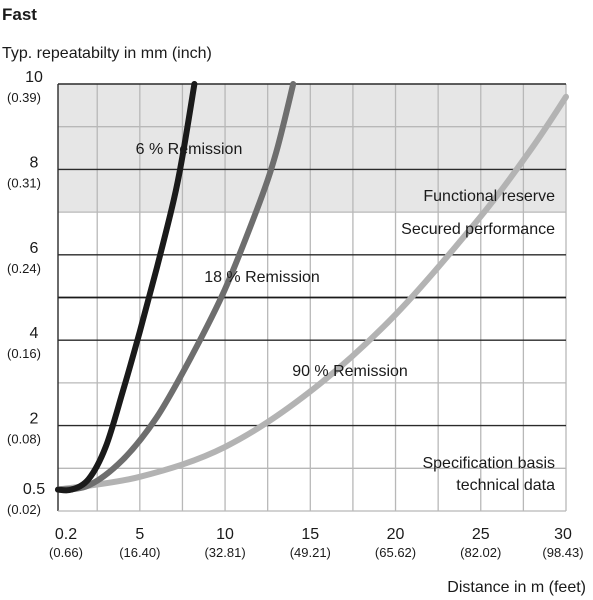  I want to click on y-tick-sublabel: (0.39), so click(24, 97).